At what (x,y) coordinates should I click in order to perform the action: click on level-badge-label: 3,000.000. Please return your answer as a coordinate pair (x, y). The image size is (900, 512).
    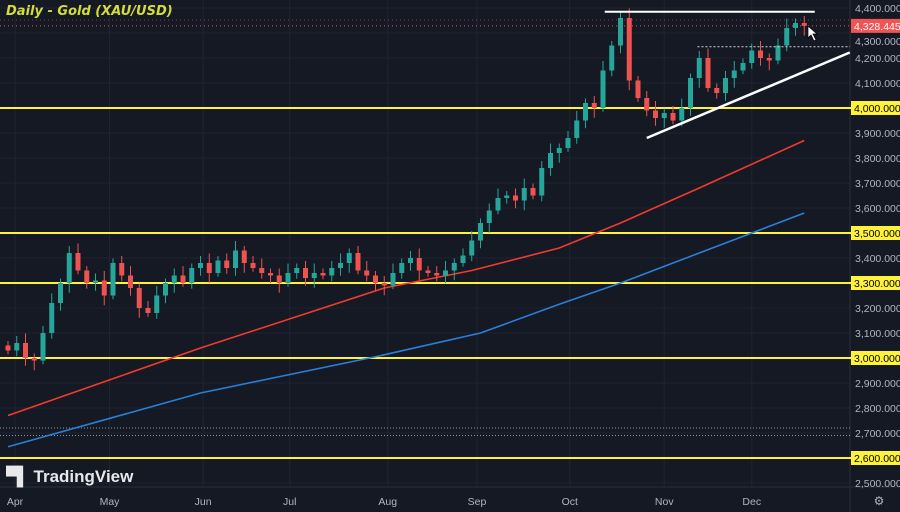
    Looking at the image, I should click on (877, 359).